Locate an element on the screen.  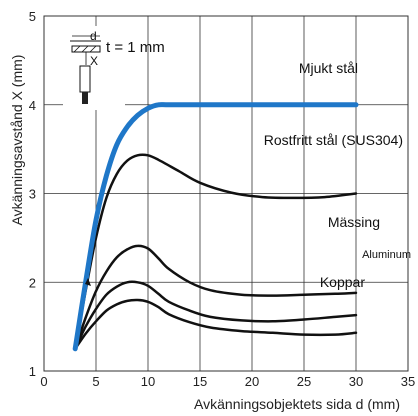
series-label-rostfritt-stal: Rostfritt stål (SUS304) is located at coordinates (333, 140).